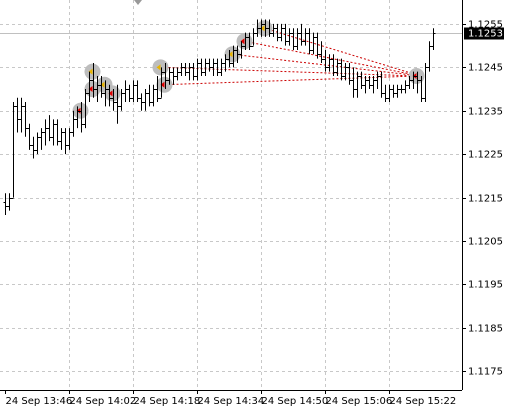 Image resolution: width=505 pixels, height=410 pixels. I want to click on y-tick-label: 1.1235, so click(485, 112).